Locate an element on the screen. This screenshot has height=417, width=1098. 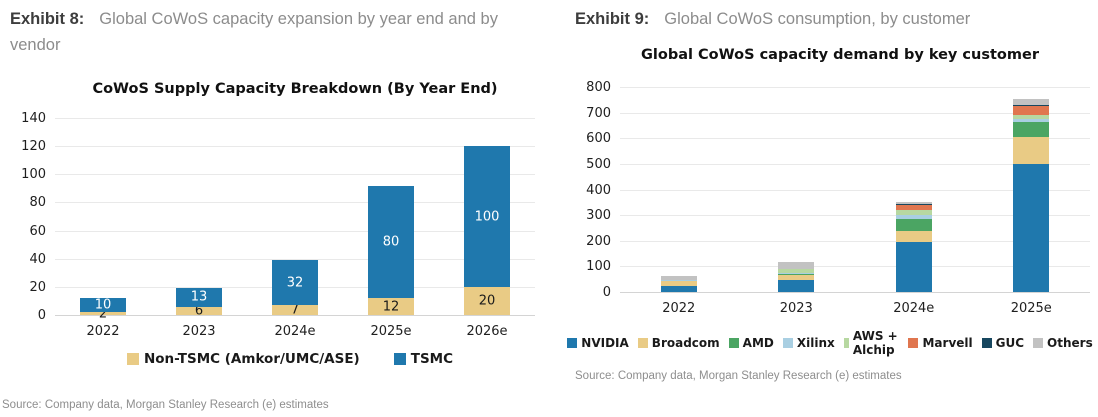
legend-swatch-xilinx is located at coordinates (787, 343).